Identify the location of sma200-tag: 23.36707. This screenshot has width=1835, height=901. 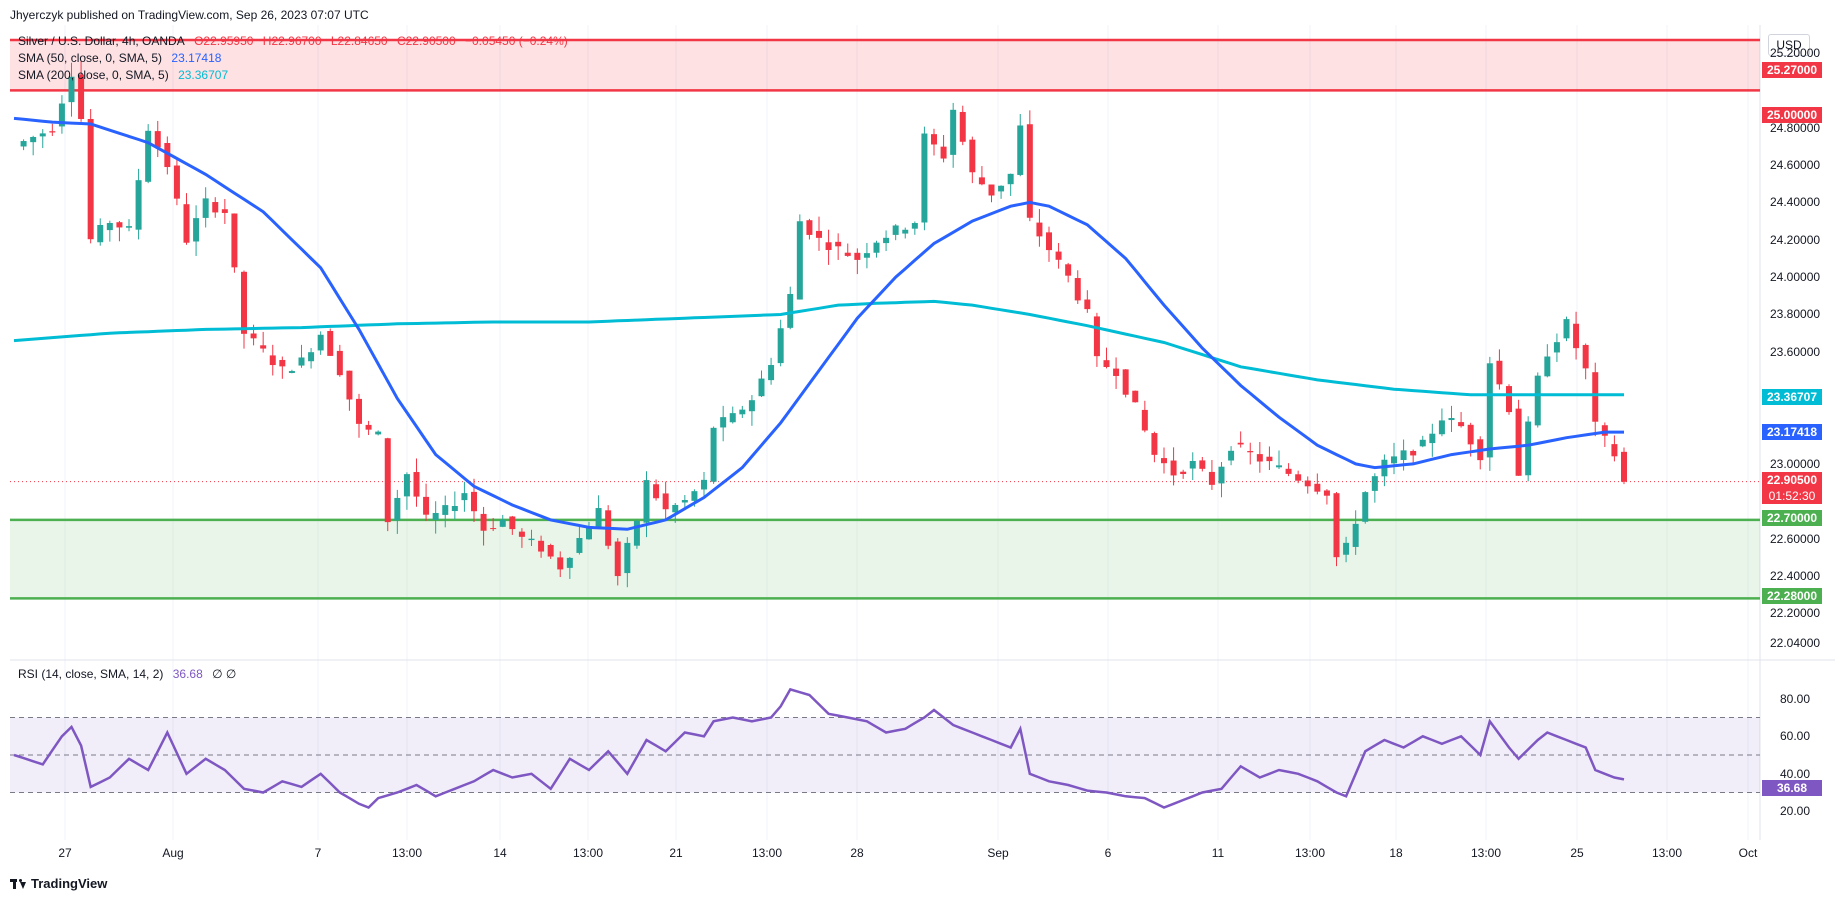
(1792, 397).